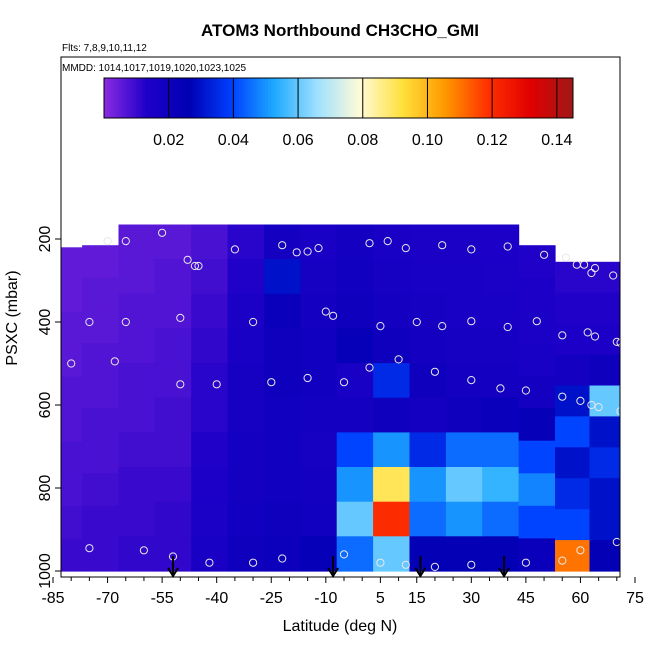  What do you see at coordinates (340, 30) in the screenshot?
I see `chart-title: ATOM3 Northbound CH3CHO_GMI` at bounding box center [340, 30].